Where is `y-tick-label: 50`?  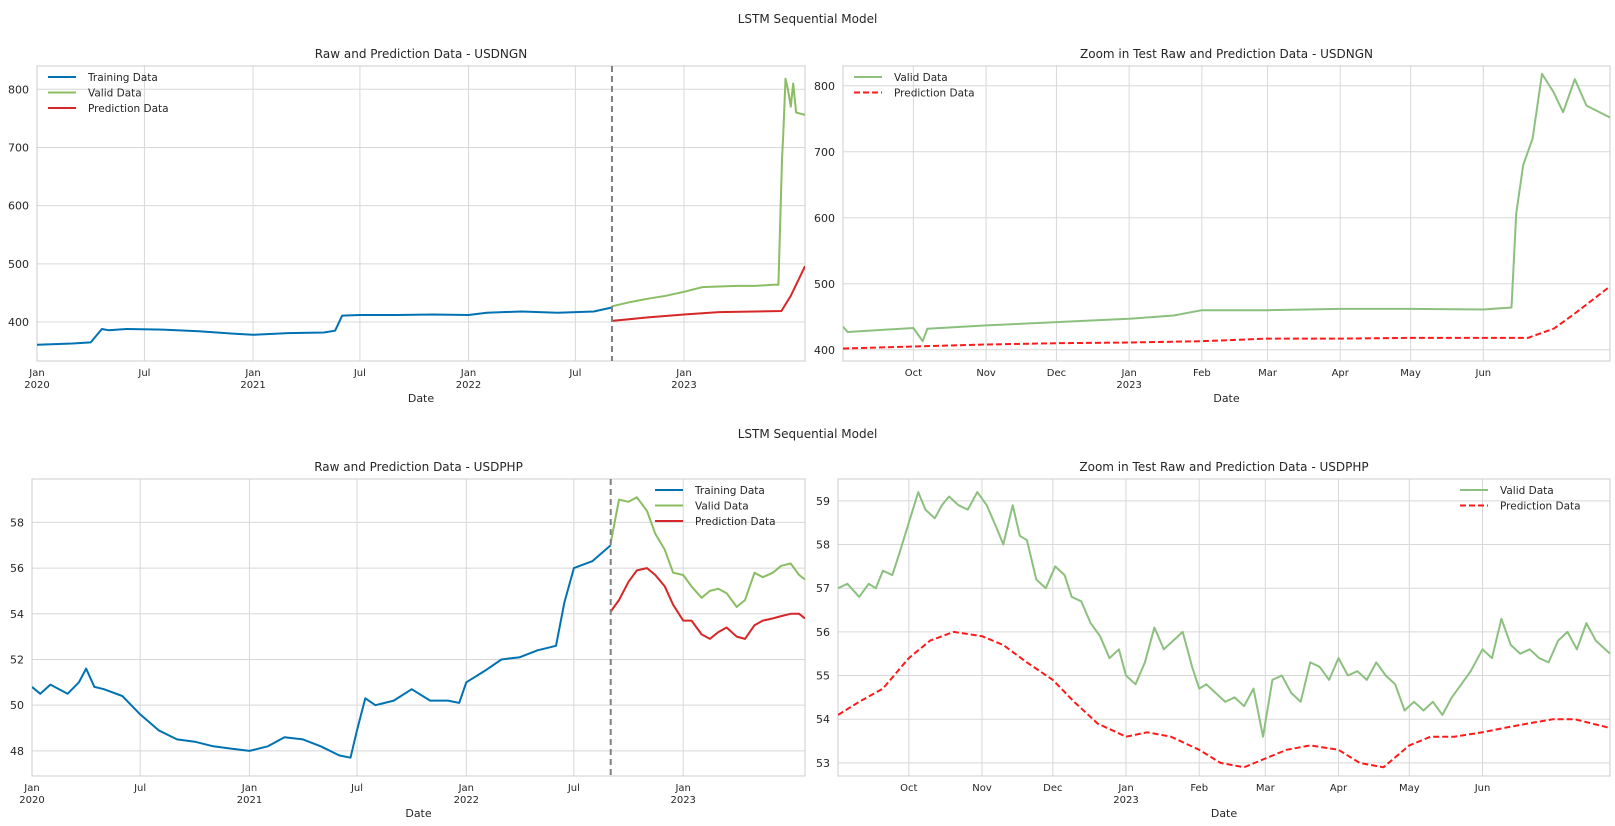 y-tick-label: 50 is located at coordinates (17, 705).